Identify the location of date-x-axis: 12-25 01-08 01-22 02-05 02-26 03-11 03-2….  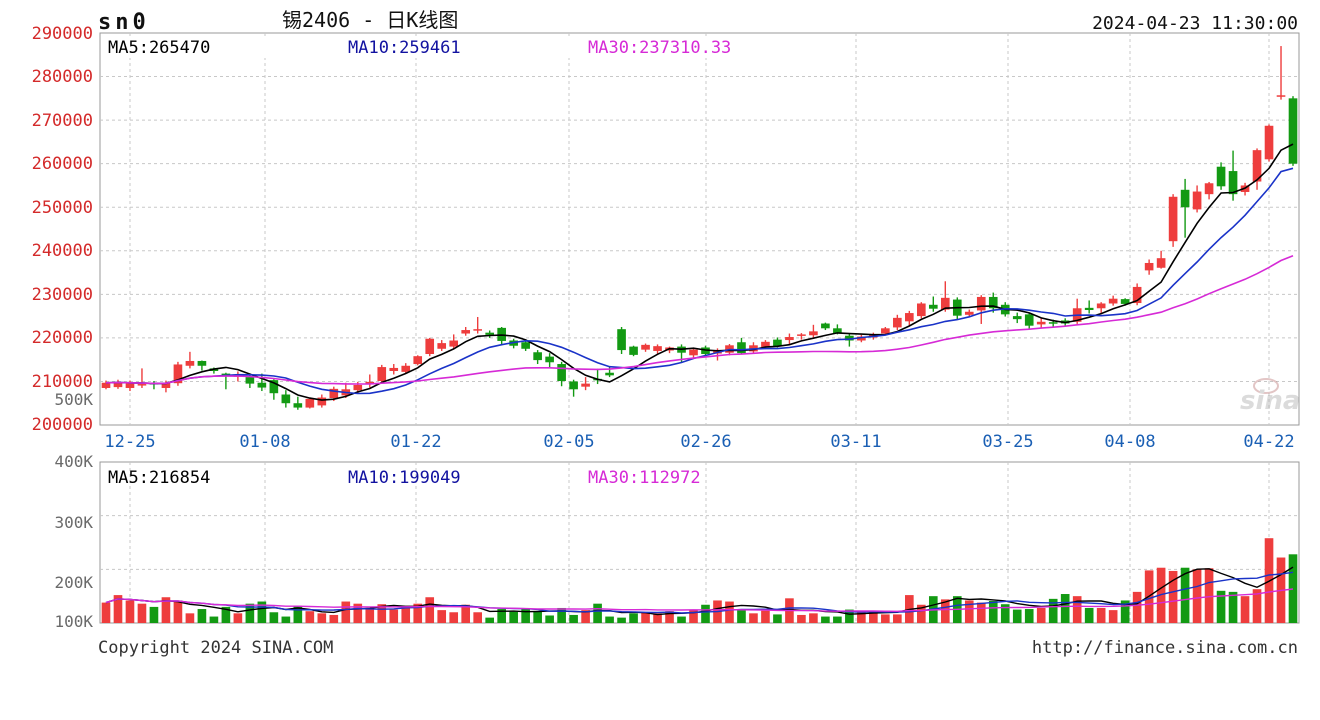
(699, 442).